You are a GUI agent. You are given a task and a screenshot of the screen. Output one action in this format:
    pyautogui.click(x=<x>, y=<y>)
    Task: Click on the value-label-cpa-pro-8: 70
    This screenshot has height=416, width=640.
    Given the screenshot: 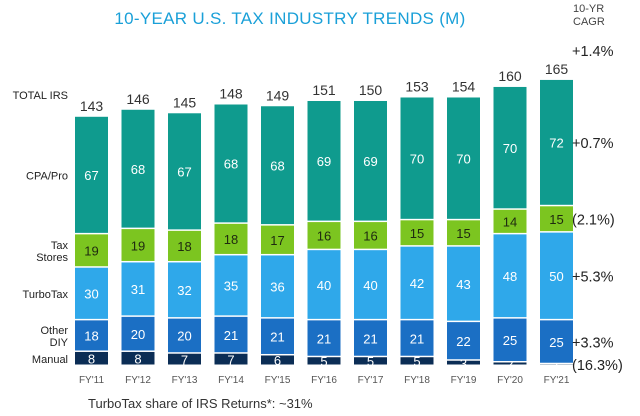 What is the action you would take?
    pyautogui.click(x=463, y=158)
    